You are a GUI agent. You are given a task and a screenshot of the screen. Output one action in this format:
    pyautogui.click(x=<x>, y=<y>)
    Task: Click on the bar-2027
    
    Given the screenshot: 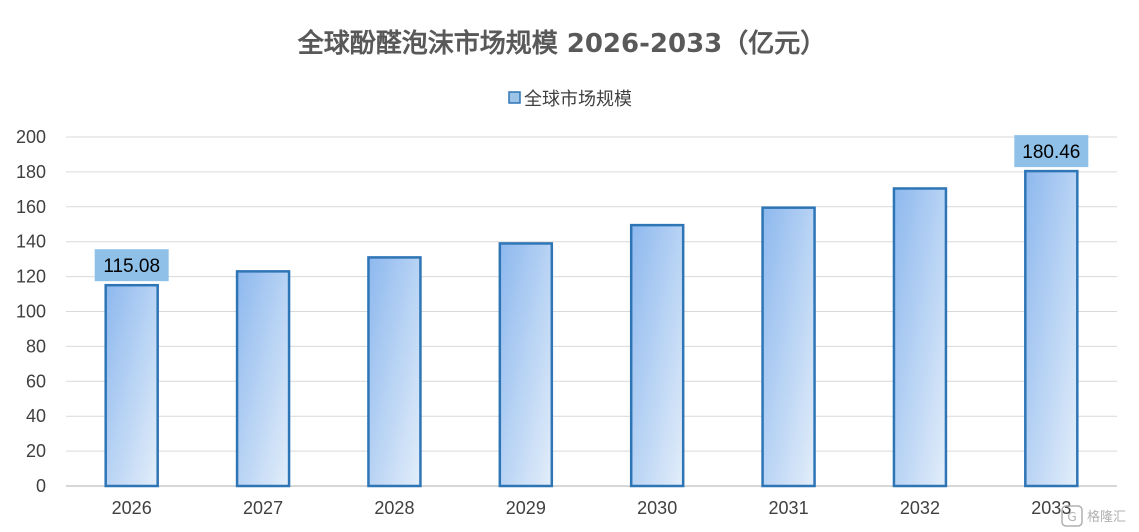 What is the action you would take?
    pyautogui.click(x=263, y=379)
    